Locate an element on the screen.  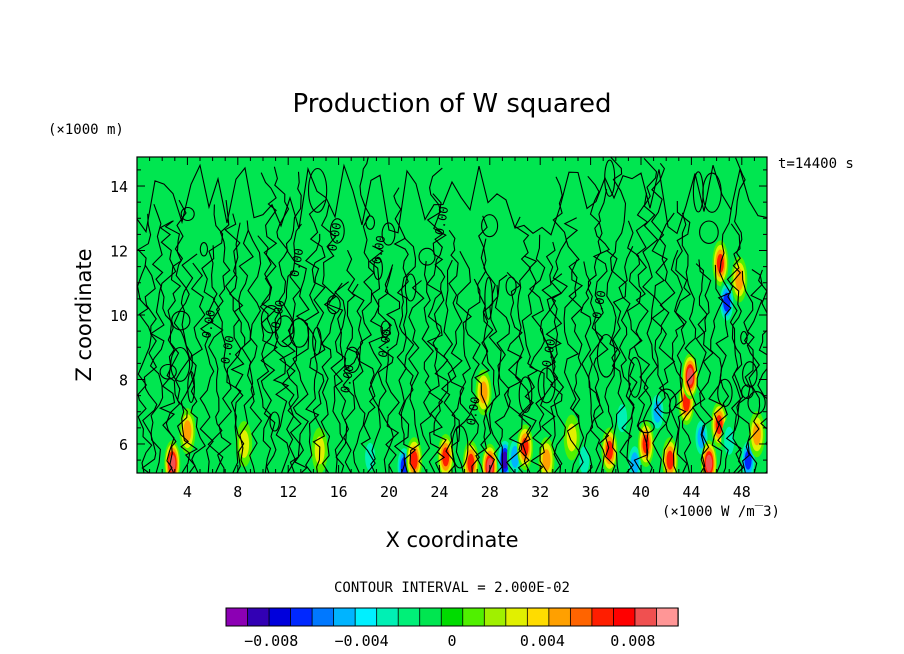
x-tick-label: 48 is located at coordinates (742, 492).